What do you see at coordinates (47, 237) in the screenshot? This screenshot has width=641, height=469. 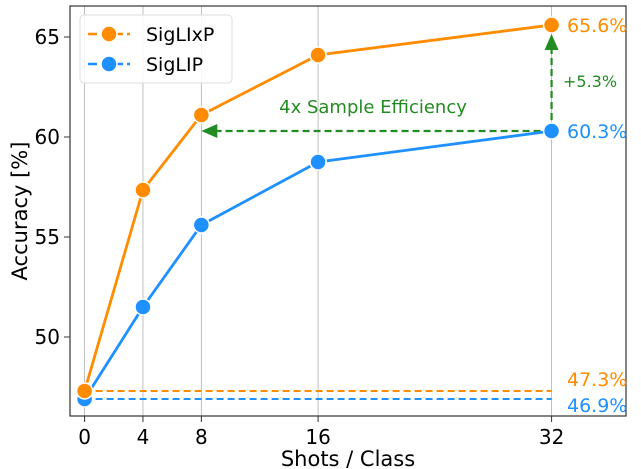 I see `y-tick-label: 55` at bounding box center [47, 237].